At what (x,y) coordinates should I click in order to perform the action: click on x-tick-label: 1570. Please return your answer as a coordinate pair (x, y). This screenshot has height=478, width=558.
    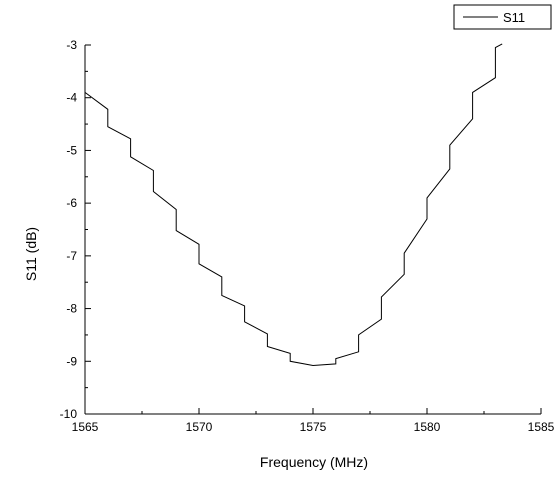
    Looking at the image, I should click on (199, 427).